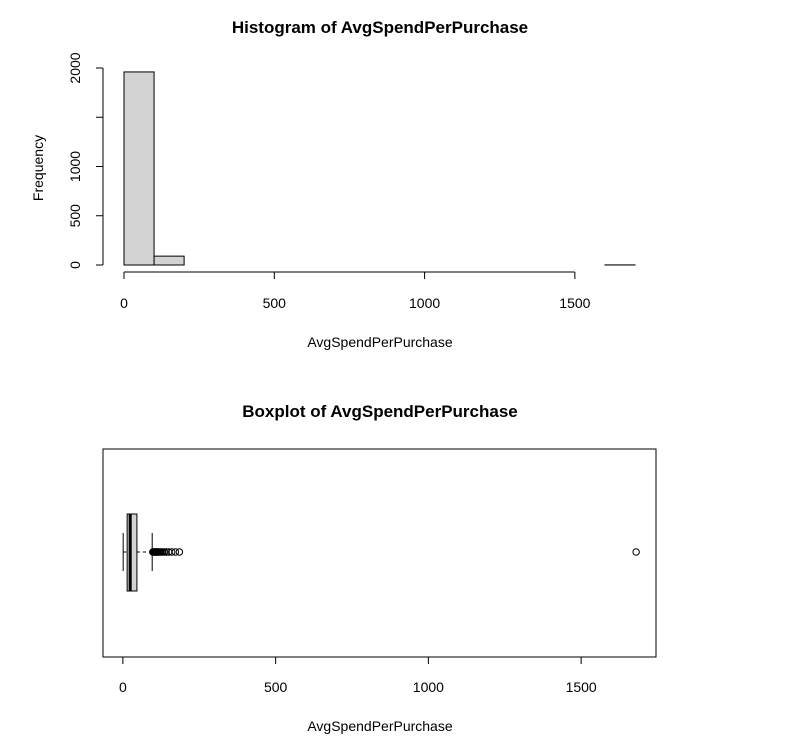 This screenshot has width=785, height=752. What do you see at coordinates (428, 687) in the screenshot?
I see `boxplot-x-tick-label: 1000` at bounding box center [428, 687].